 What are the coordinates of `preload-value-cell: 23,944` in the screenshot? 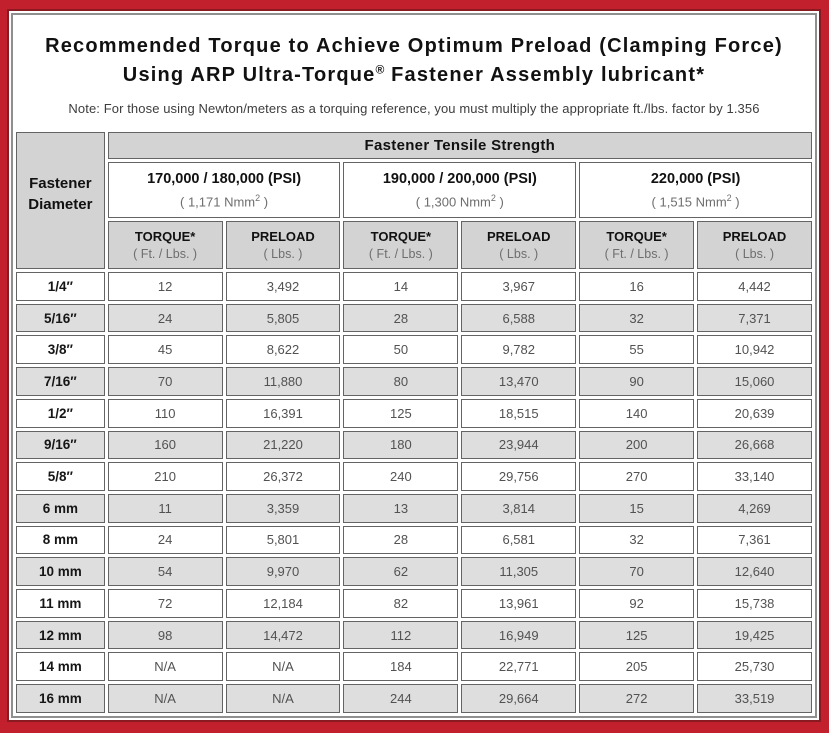 It's located at (519, 445).